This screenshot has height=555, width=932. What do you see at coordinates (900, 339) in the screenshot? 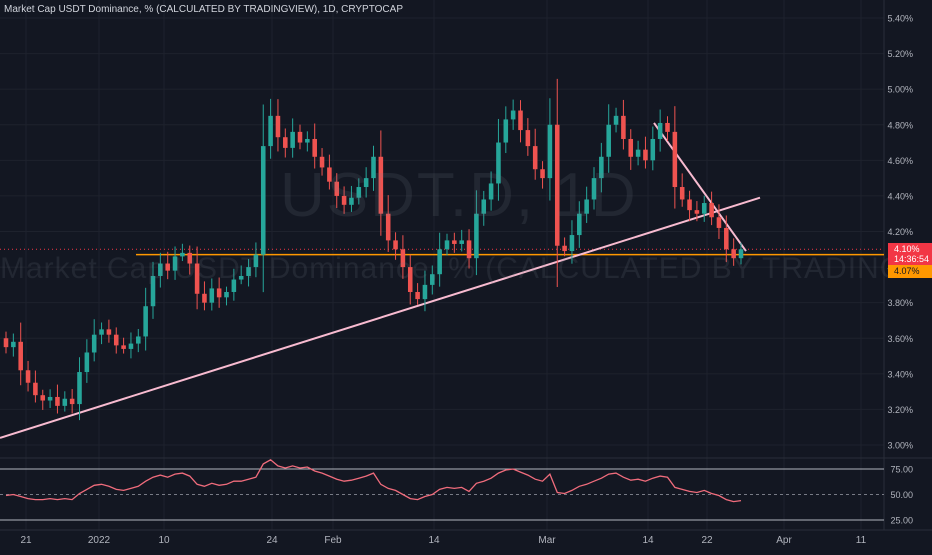
I see `y-tick-label: 3.60%` at bounding box center [900, 339].